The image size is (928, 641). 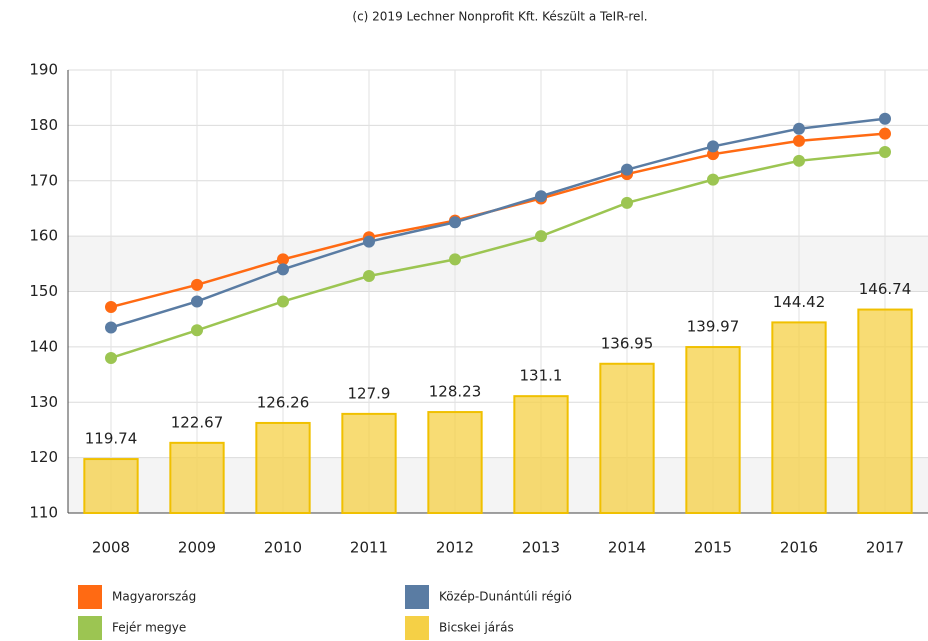 What do you see at coordinates (283, 402) in the screenshot?
I see `data-label: 126.26` at bounding box center [283, 402].